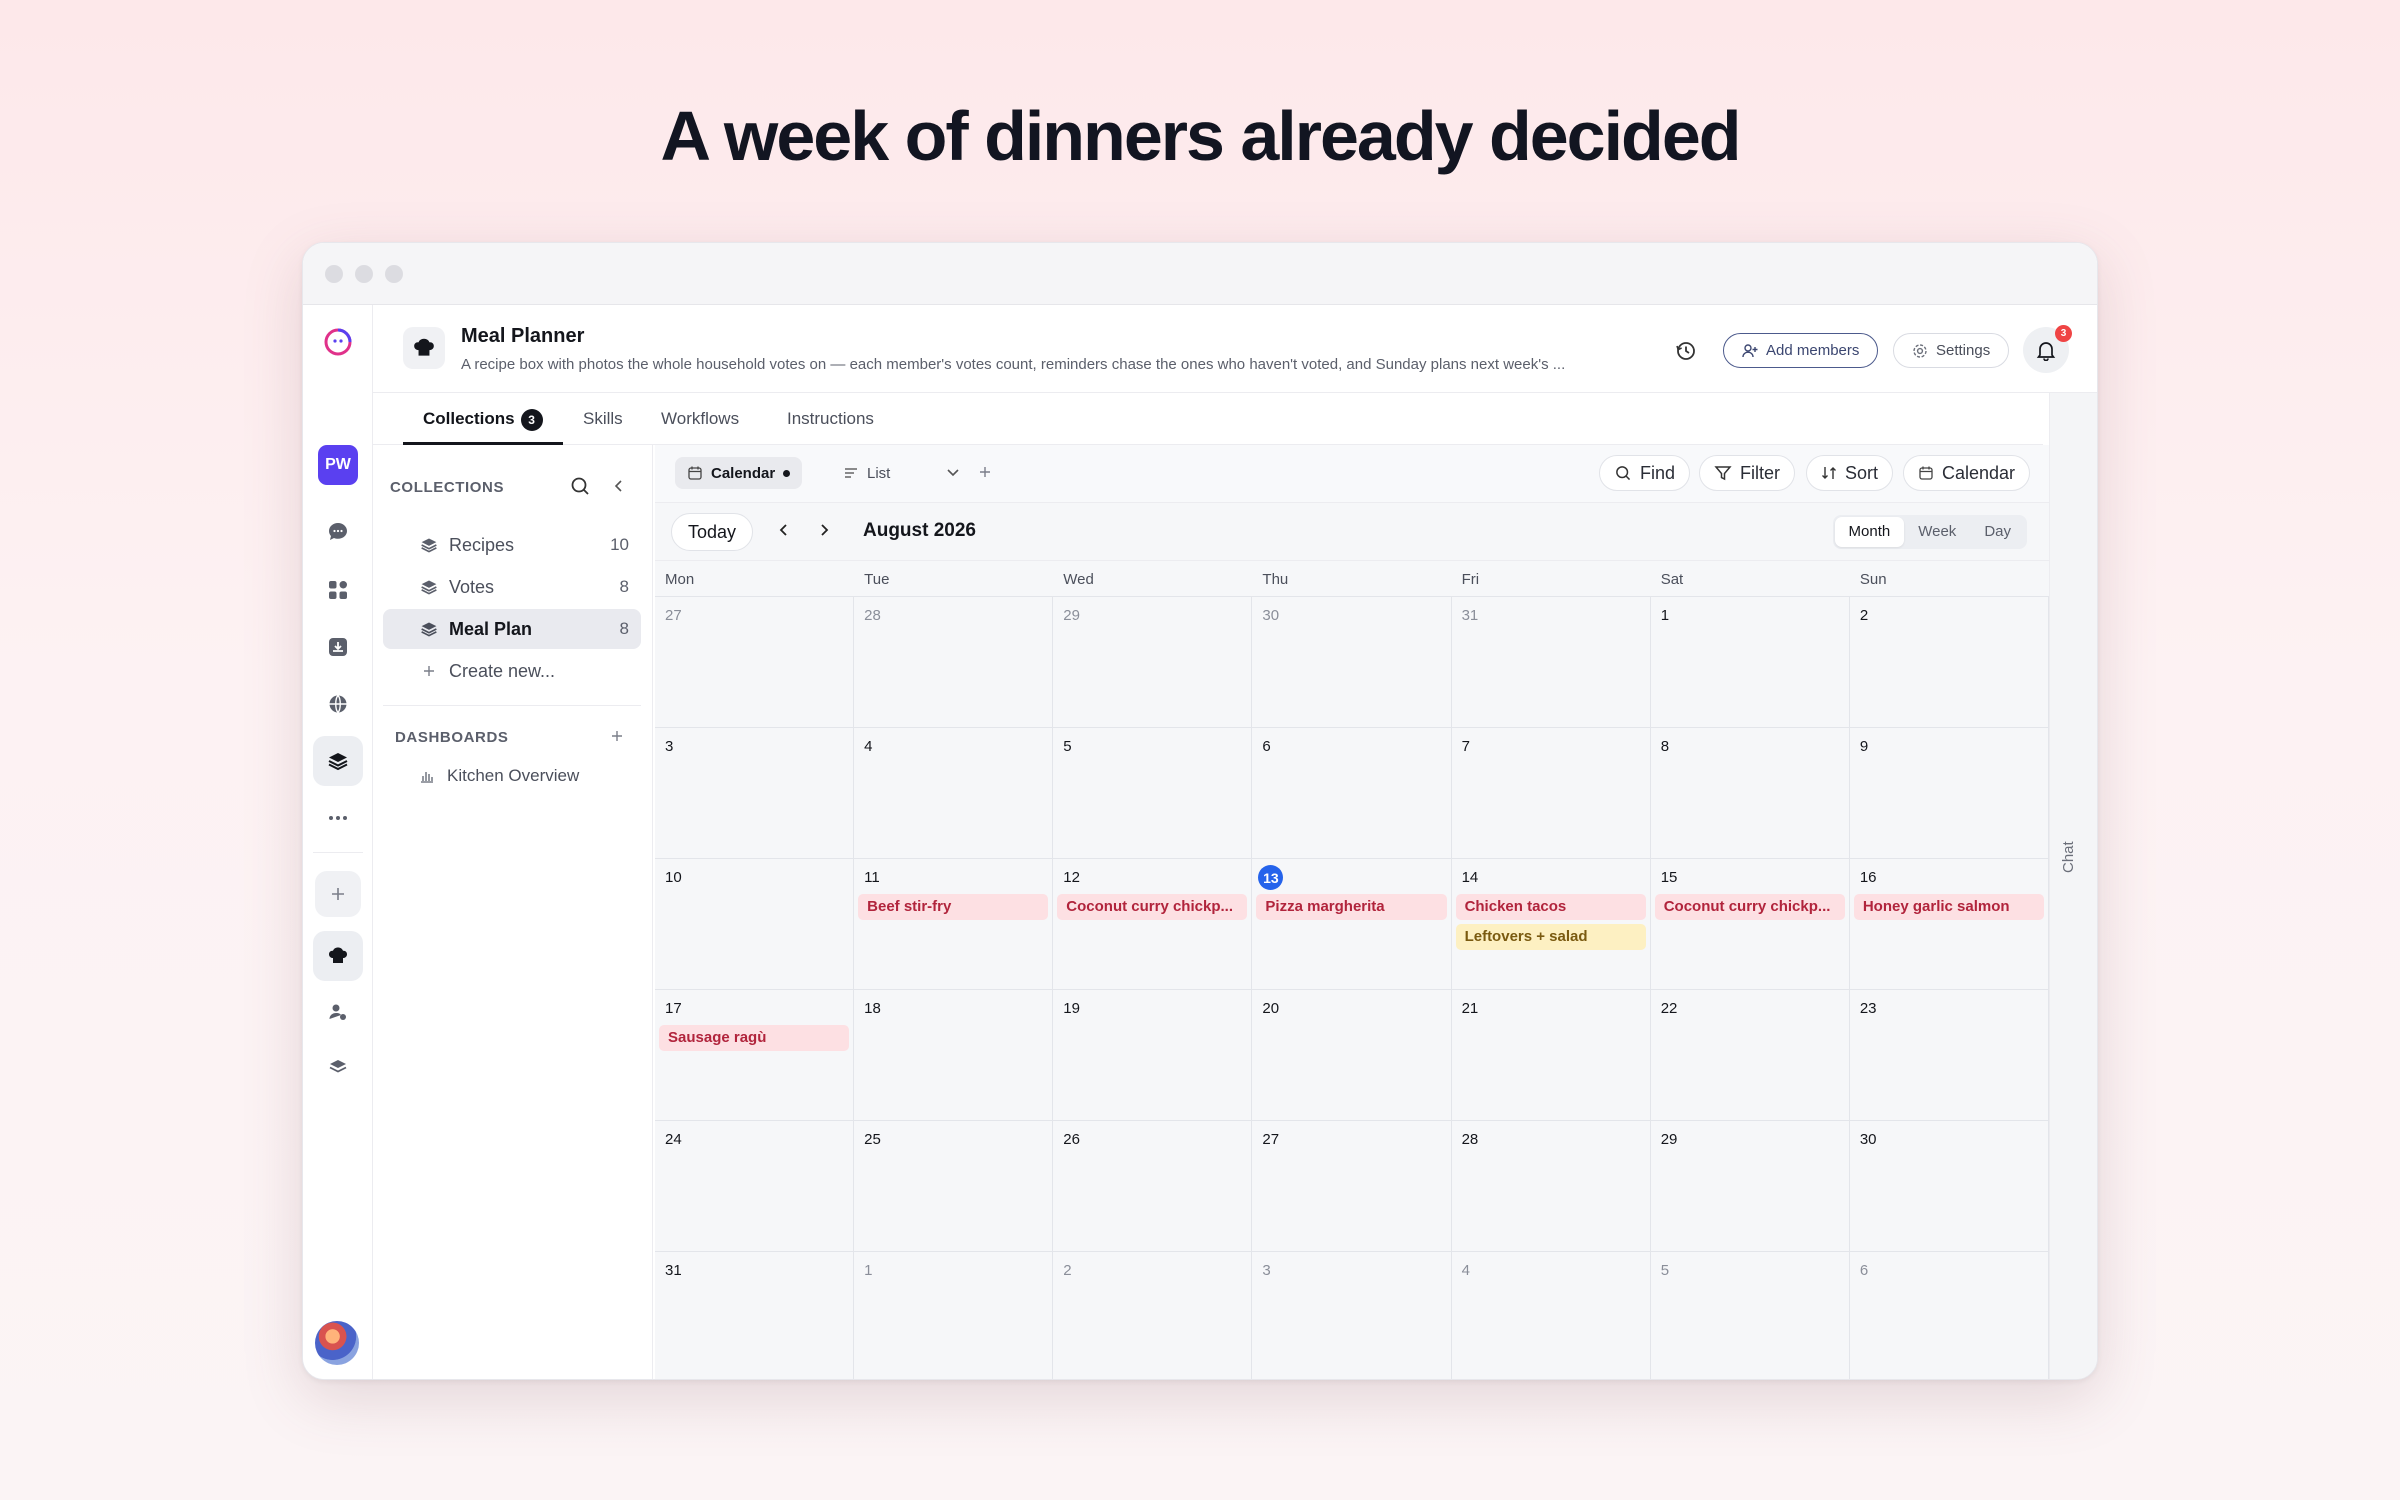 This screenshot has height=1500, width=2400. I want to click on dashboard-item-kitchen-overview: Kitchen Overview, so click(512, 776).